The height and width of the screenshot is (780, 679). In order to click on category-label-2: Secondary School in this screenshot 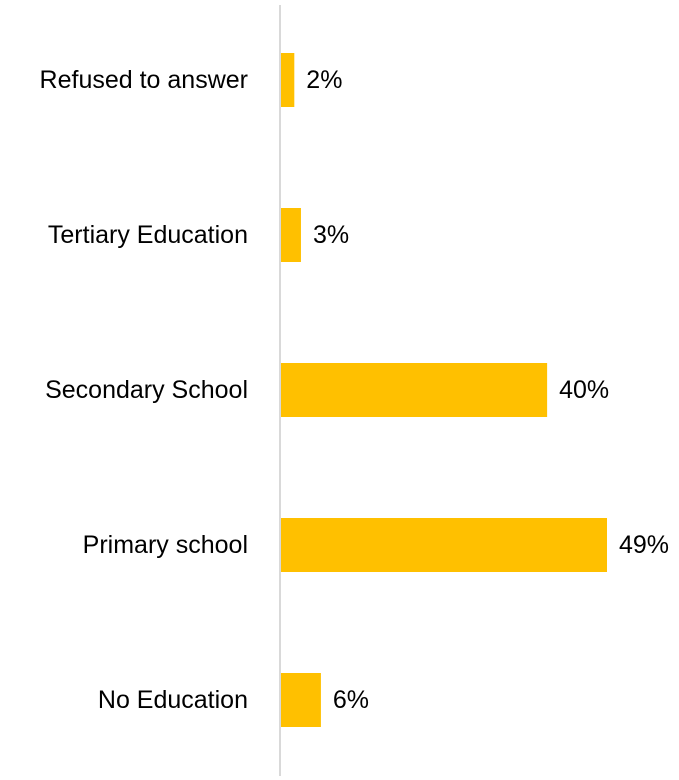, I will do `click(146, 390)`.